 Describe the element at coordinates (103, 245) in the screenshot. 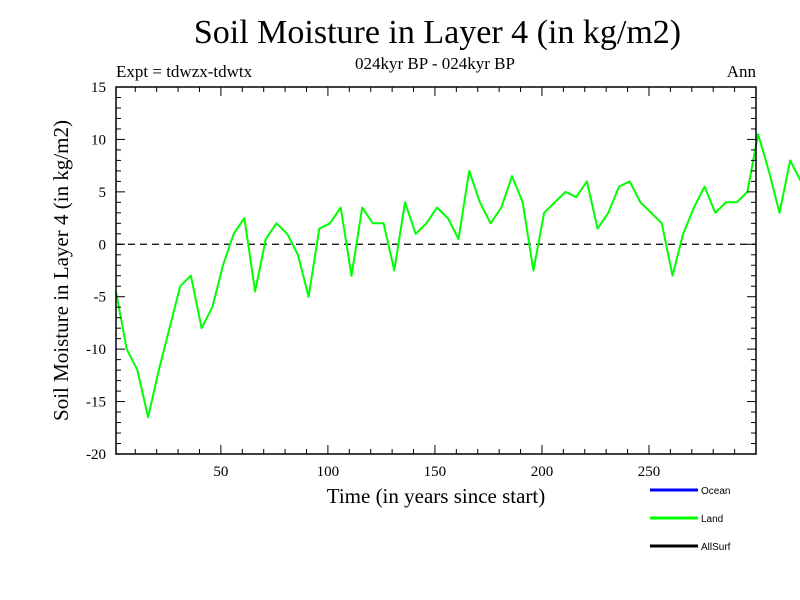

I see `y-tick-label: 0` at that location.